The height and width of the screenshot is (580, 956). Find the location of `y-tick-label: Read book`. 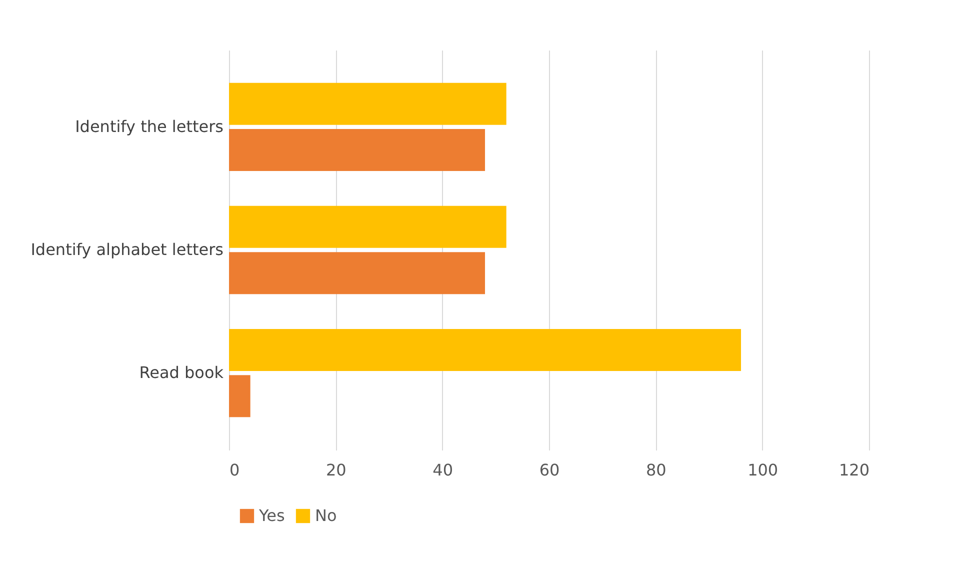

y-tick-label: Read book is located at coordinates (181, 372).